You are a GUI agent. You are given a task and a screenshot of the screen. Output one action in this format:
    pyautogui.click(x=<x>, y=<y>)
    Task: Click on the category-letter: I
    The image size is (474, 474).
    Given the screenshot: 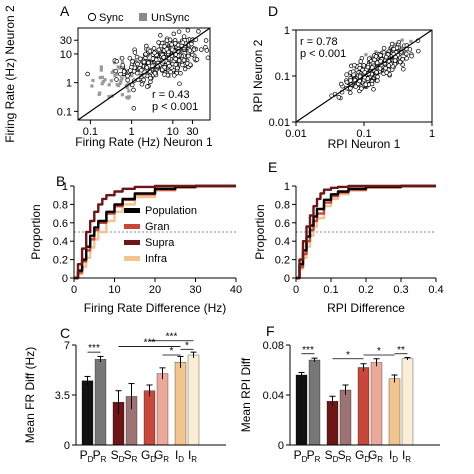 What is the action you would take?
    pyautogui.click(x=189, y=455)
    